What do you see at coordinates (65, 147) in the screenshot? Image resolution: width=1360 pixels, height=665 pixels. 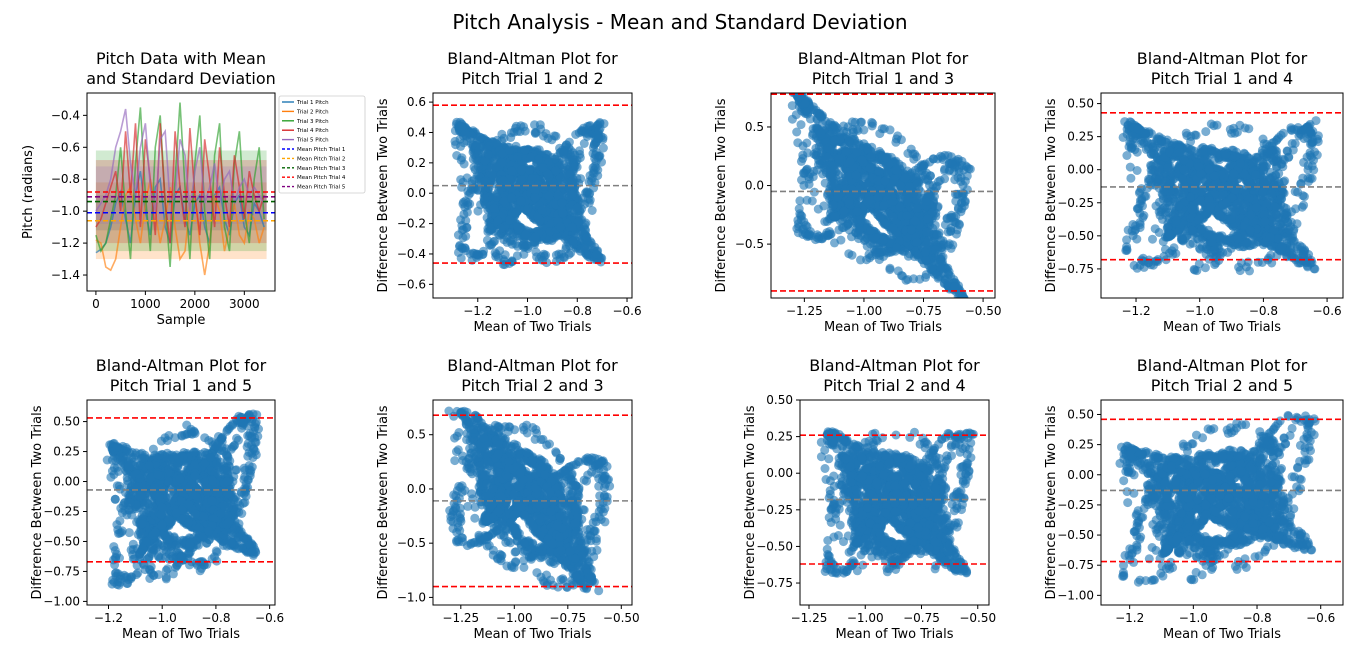 I see `y-tick-label: −0.6` at bounding box center [65, 147].